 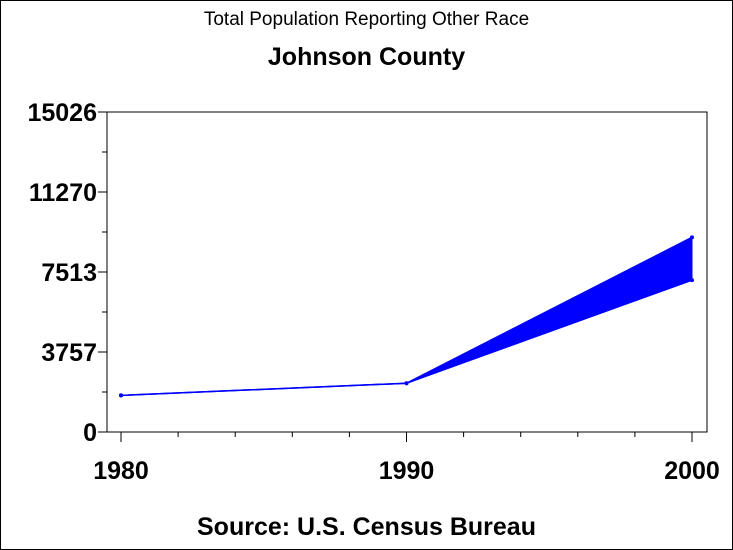 What do you see at coordinates (69, 353) in the screenshot?
I see `y-tick-label: 3757` at bounding box center [69, 353].